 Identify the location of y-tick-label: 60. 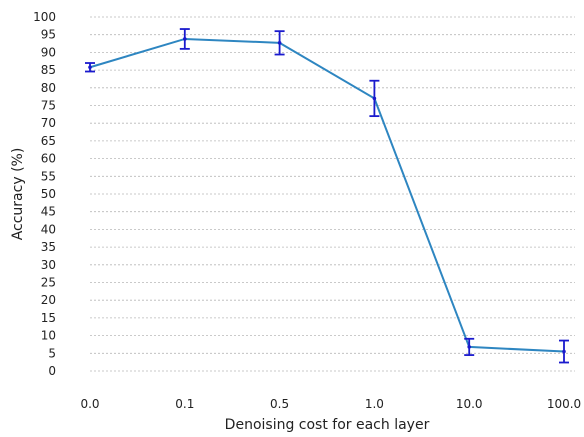
(48, 159).